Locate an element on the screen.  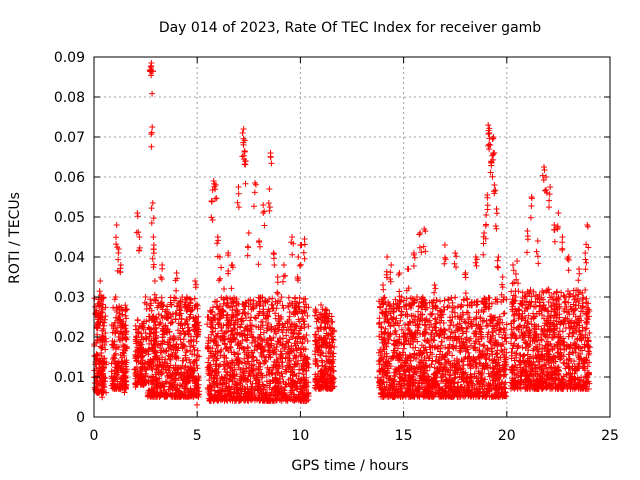
y-axis-label: ROTI / TECUs is located at coordinates (15, 238).